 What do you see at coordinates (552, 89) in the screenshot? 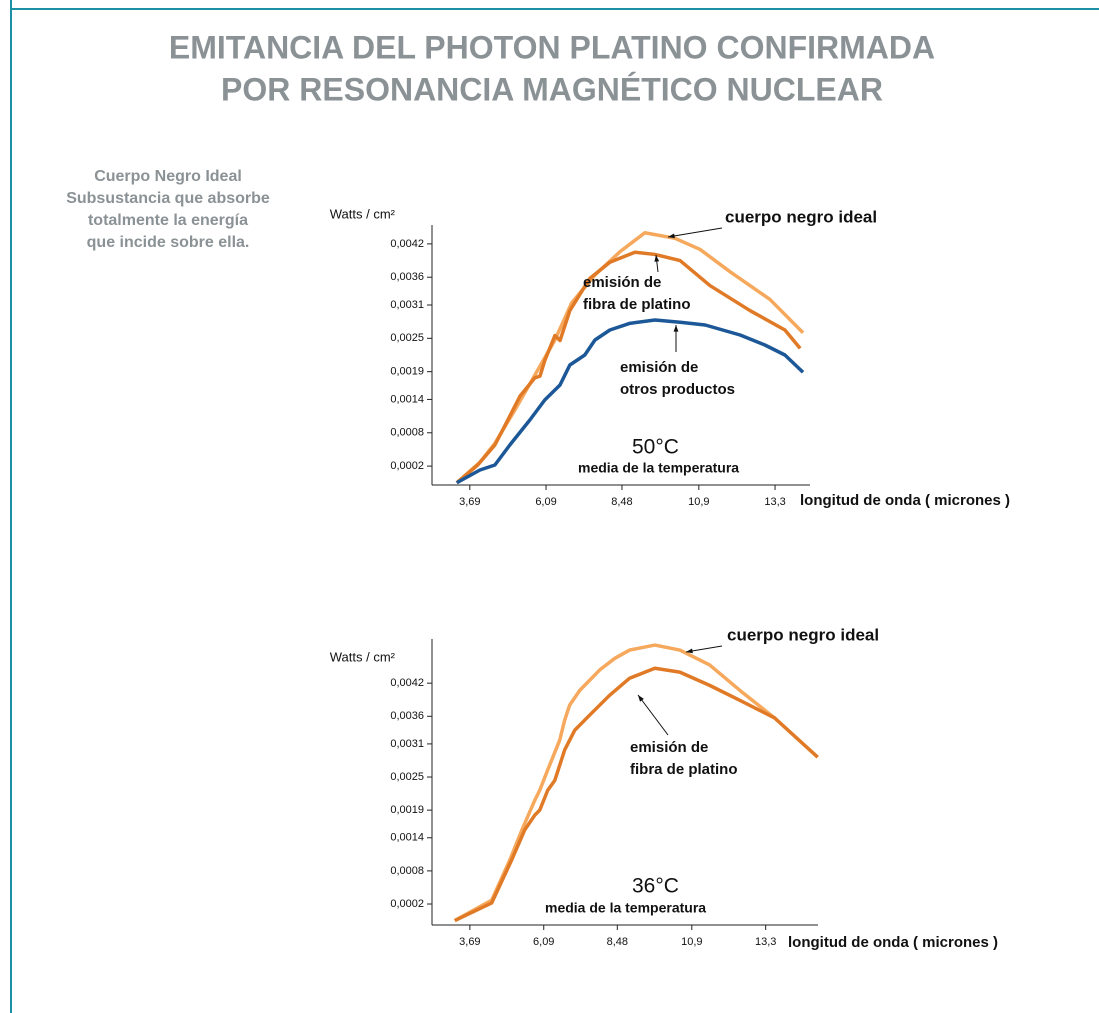
I see `title-line: POR RESONANCIA MAGNÉTICO NUCLEAR` at bounding box center [552, 89].